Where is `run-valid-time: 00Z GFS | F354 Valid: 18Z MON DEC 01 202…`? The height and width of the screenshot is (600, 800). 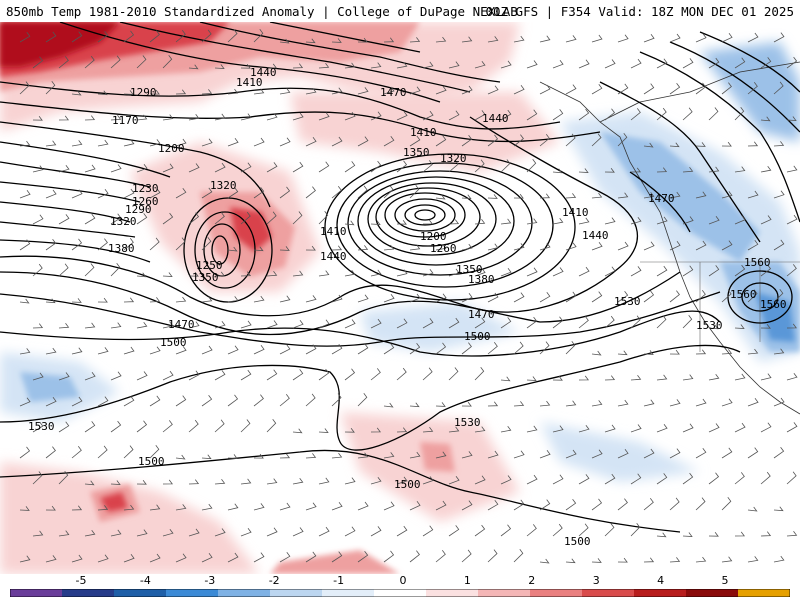
run-valid-time: 00Z GFS | F354 Valid: 18Z MON DEC 01 202… is located at coordinates (639, 11).